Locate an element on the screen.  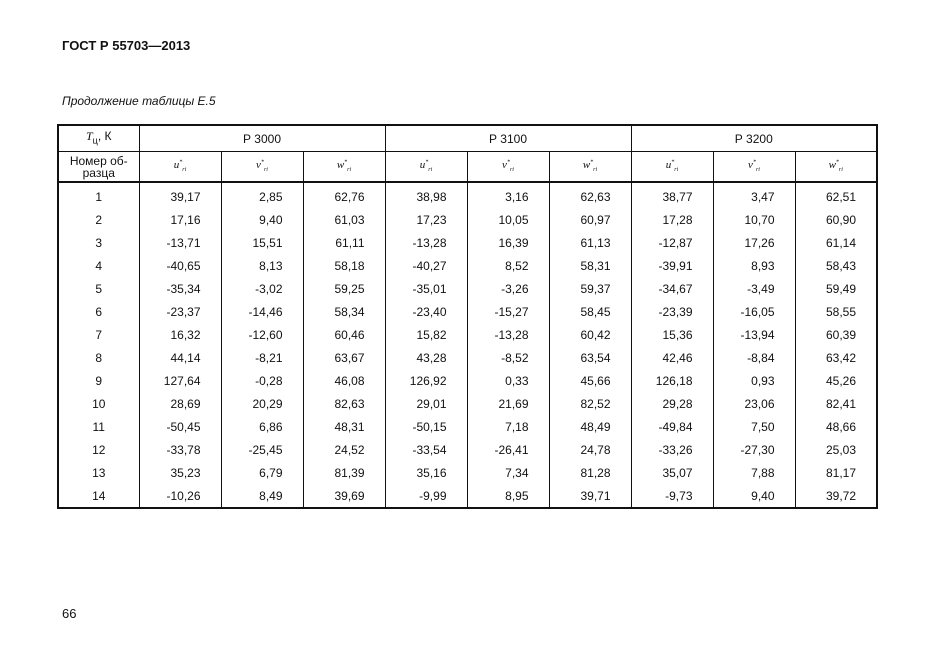
symbol: w is located at coordinates (340, 165).